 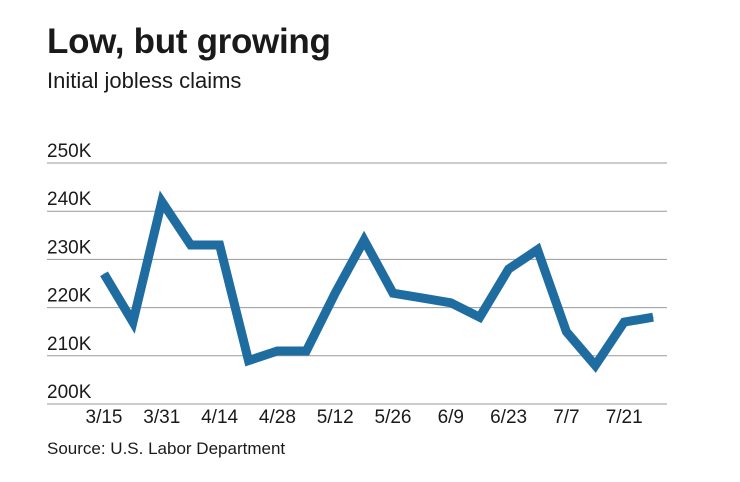 I want to click on x-tick-label: 3/15, so click(x=104, y=417).